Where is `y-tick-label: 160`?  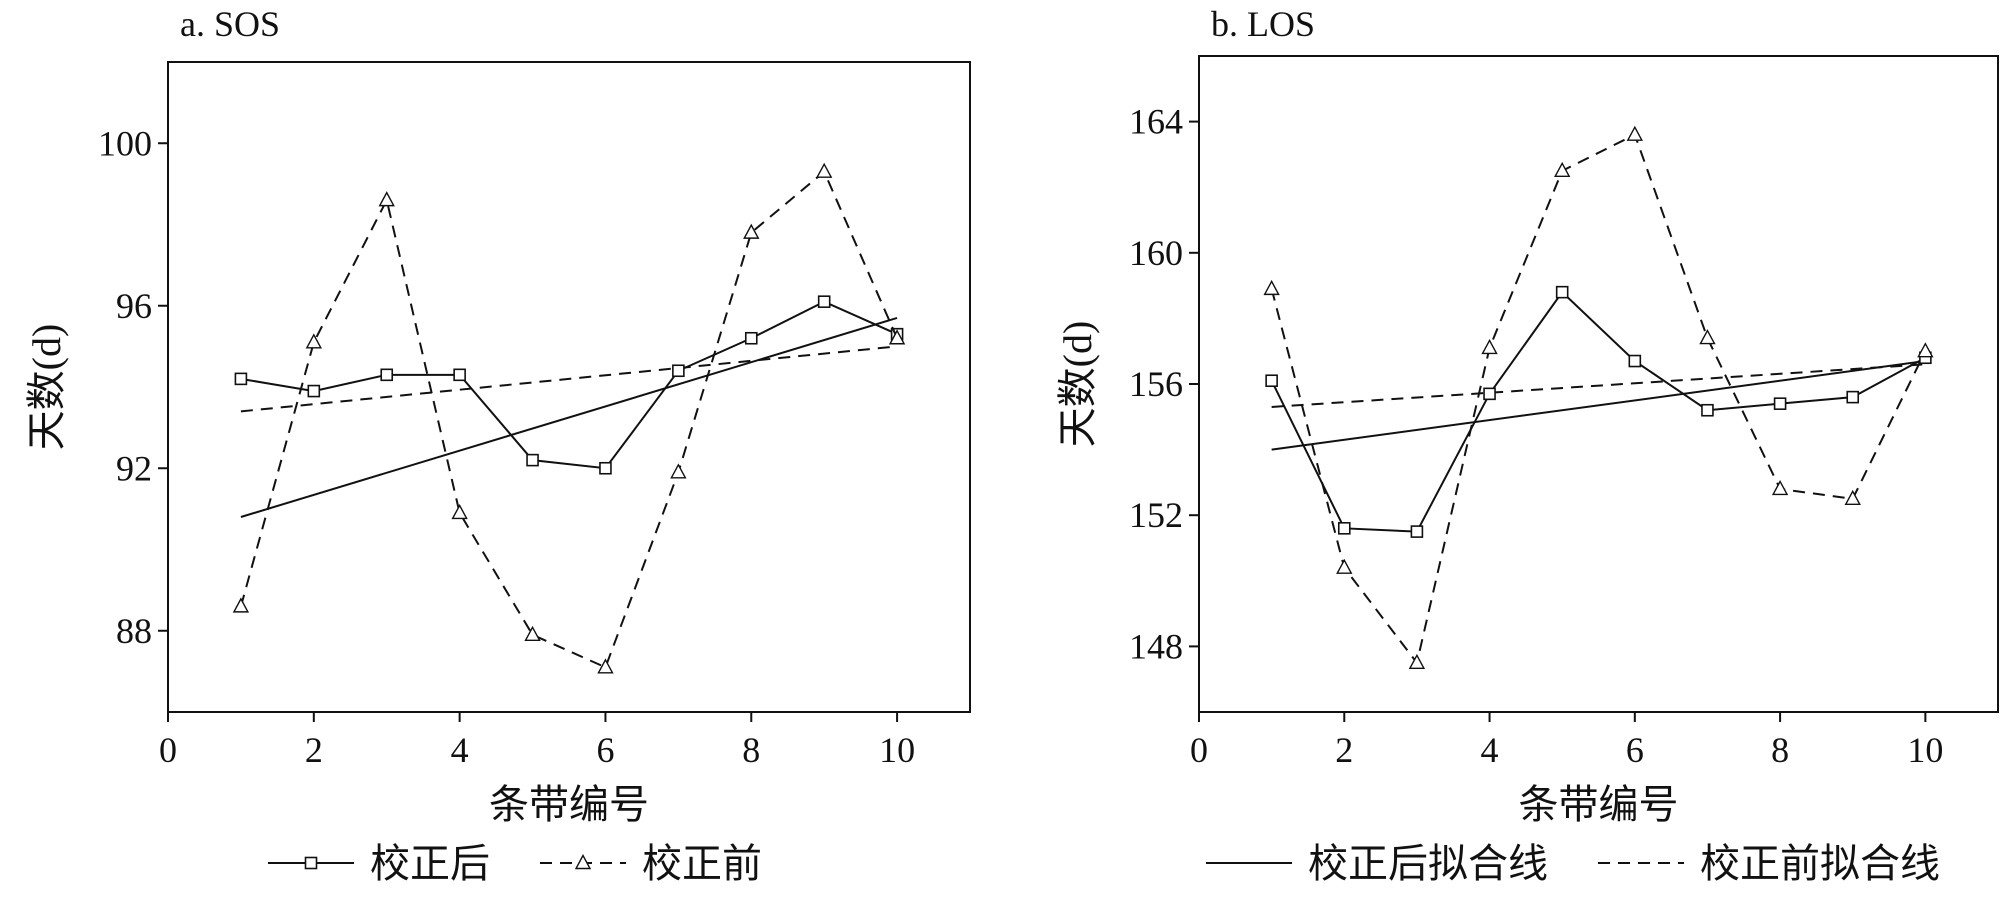 y-tick-label: 160 is located at coordinates (1156, 253).